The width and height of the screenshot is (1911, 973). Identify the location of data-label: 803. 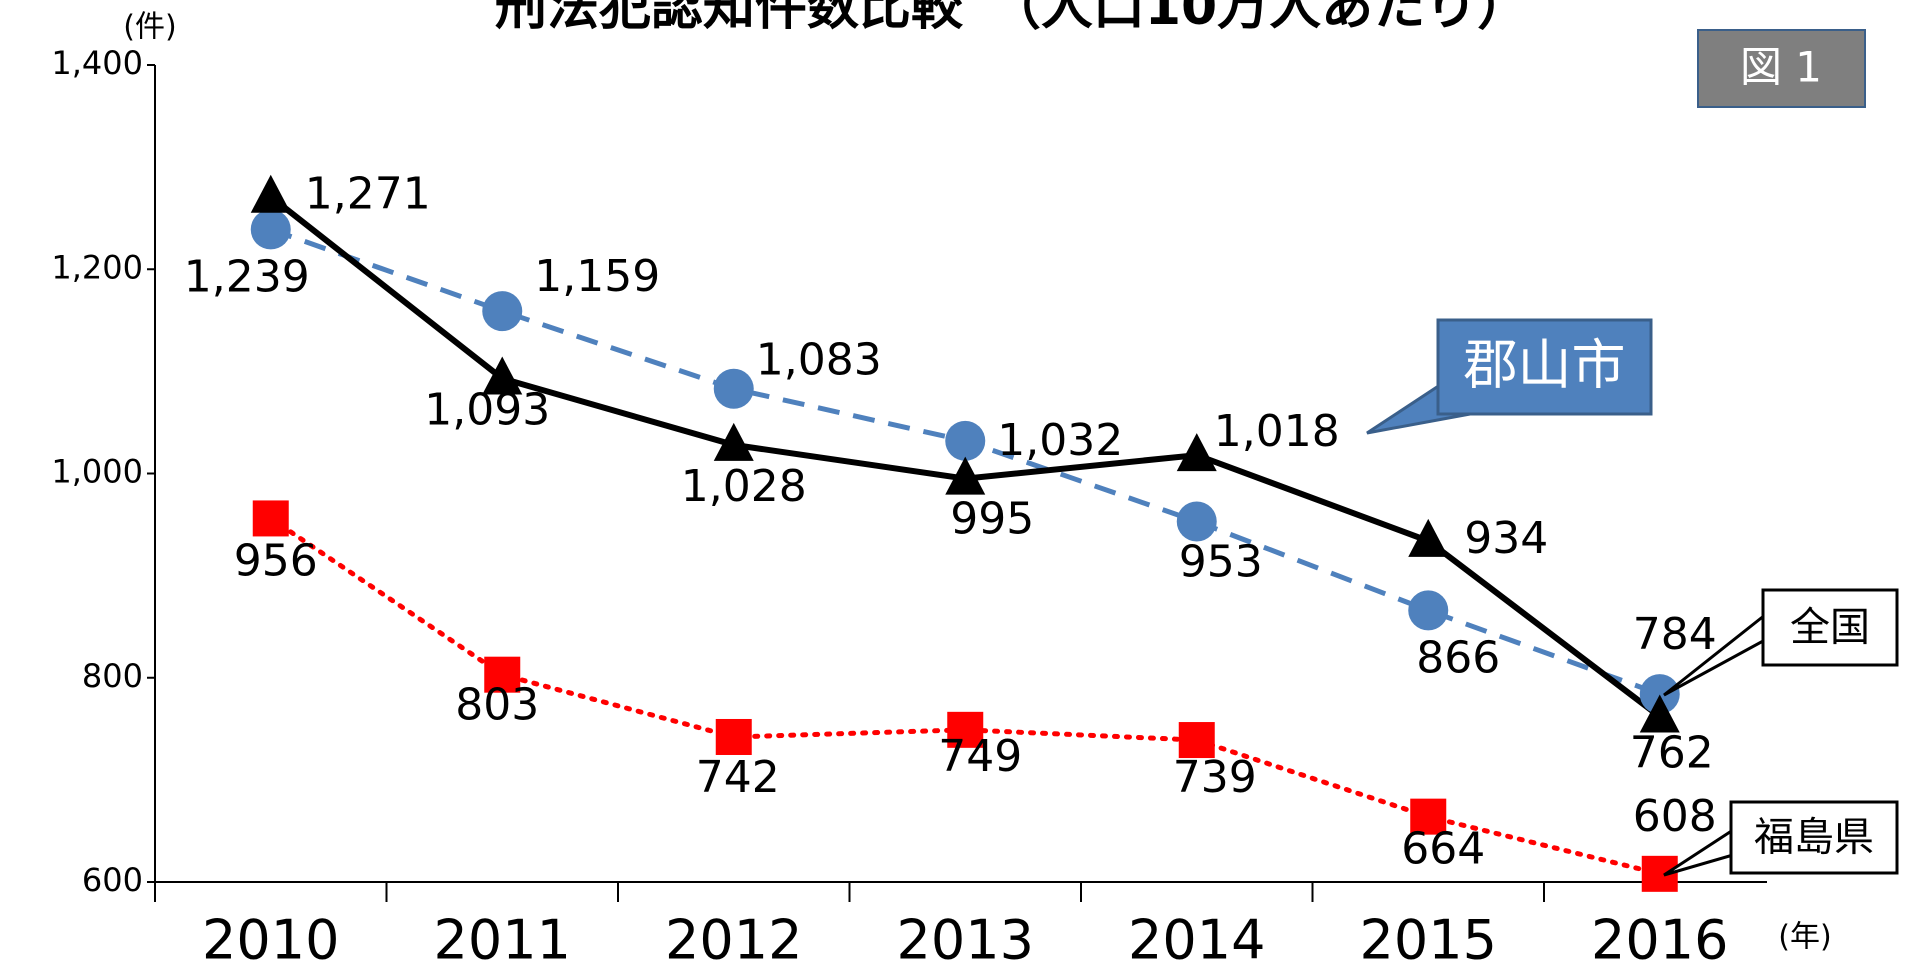
(497, 705).